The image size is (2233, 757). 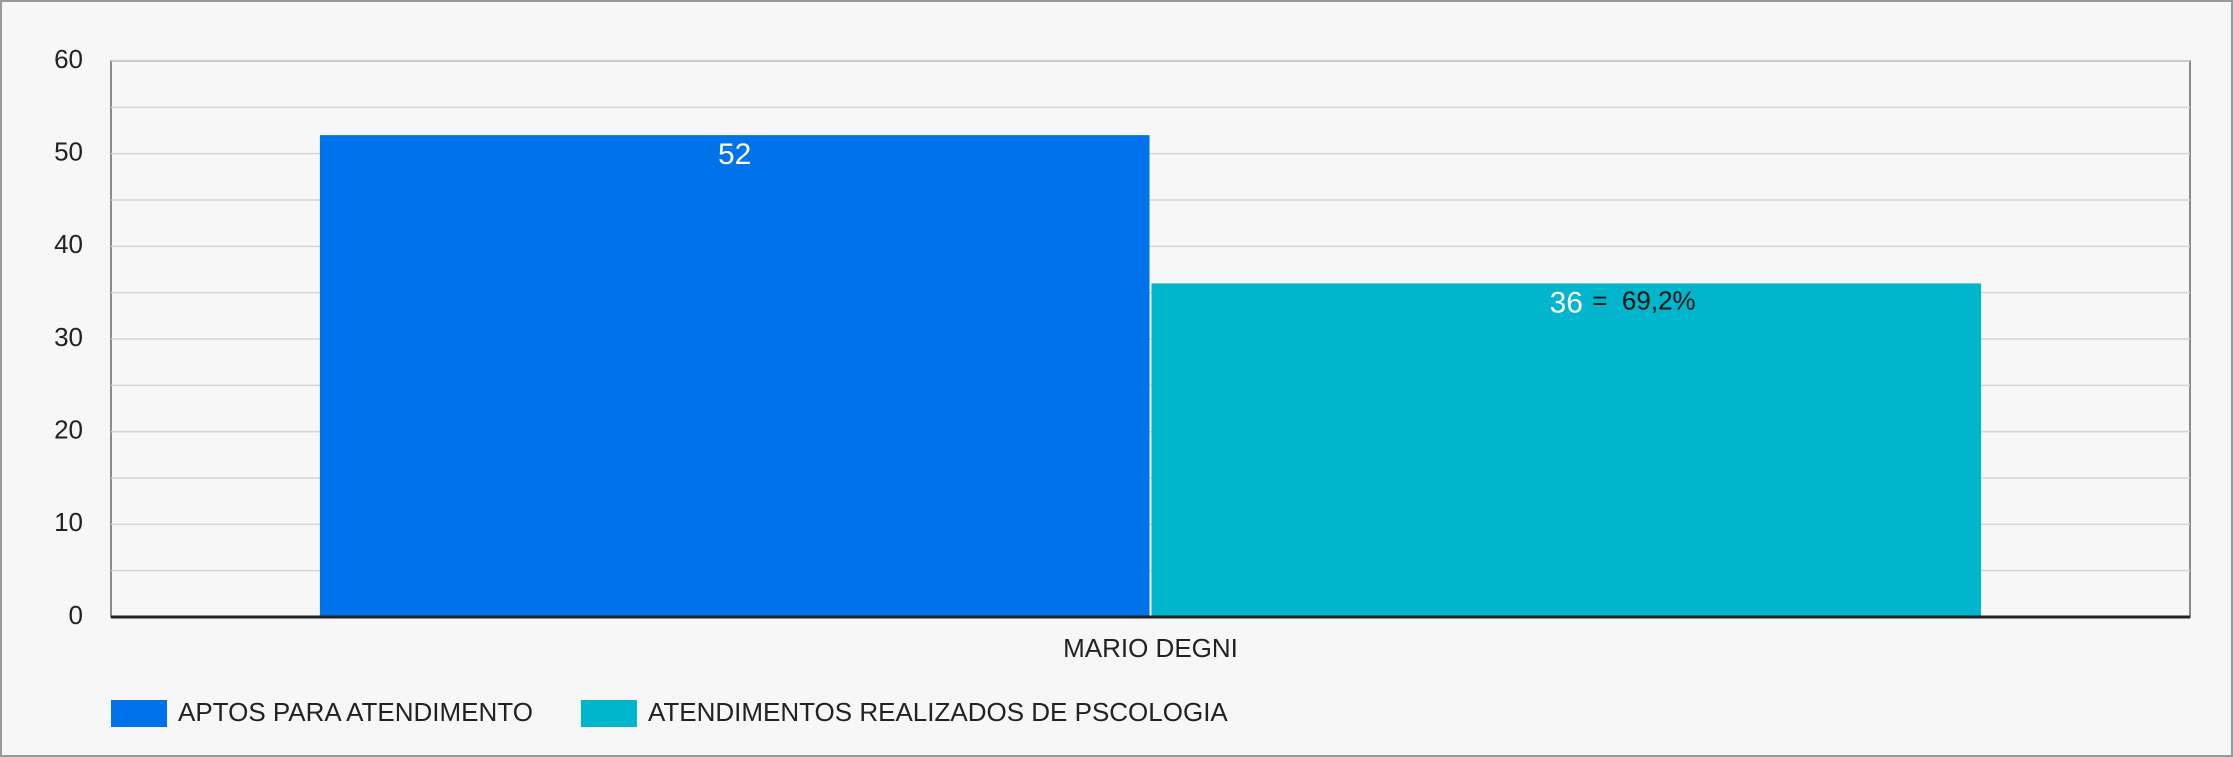 What do you see at coordinates (1566, 302) in the screenshot?
I see `data-label: 36` at bounding box center [1566, 302].